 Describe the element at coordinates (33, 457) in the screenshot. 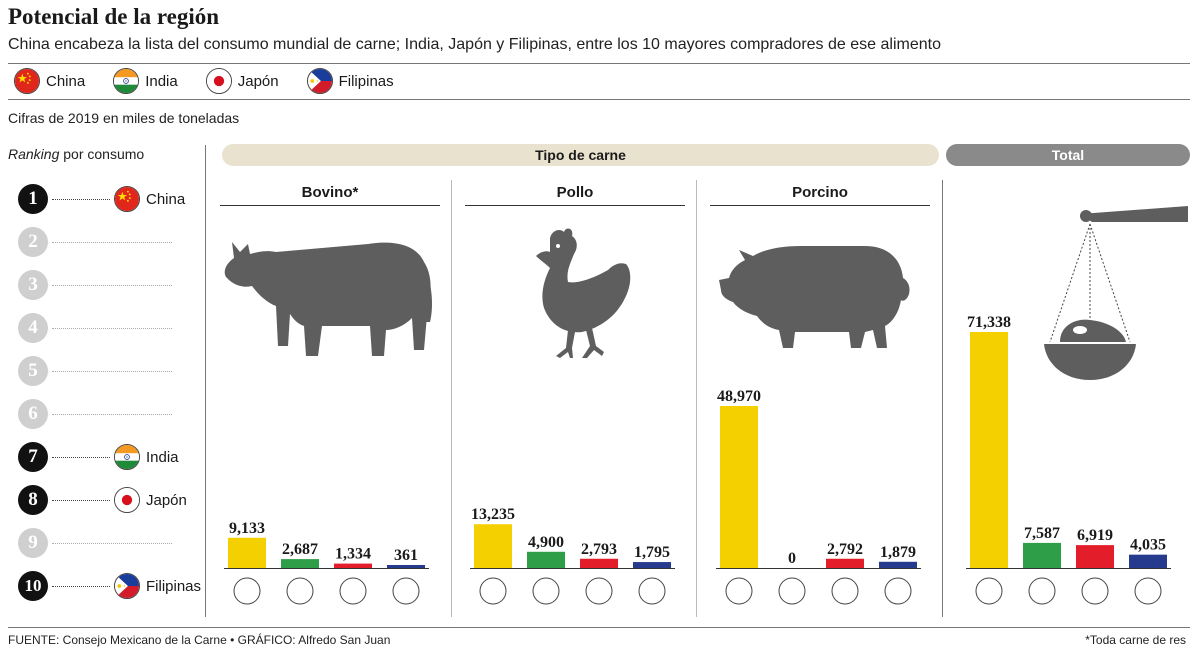

I see `rank-number: 7` at that location.